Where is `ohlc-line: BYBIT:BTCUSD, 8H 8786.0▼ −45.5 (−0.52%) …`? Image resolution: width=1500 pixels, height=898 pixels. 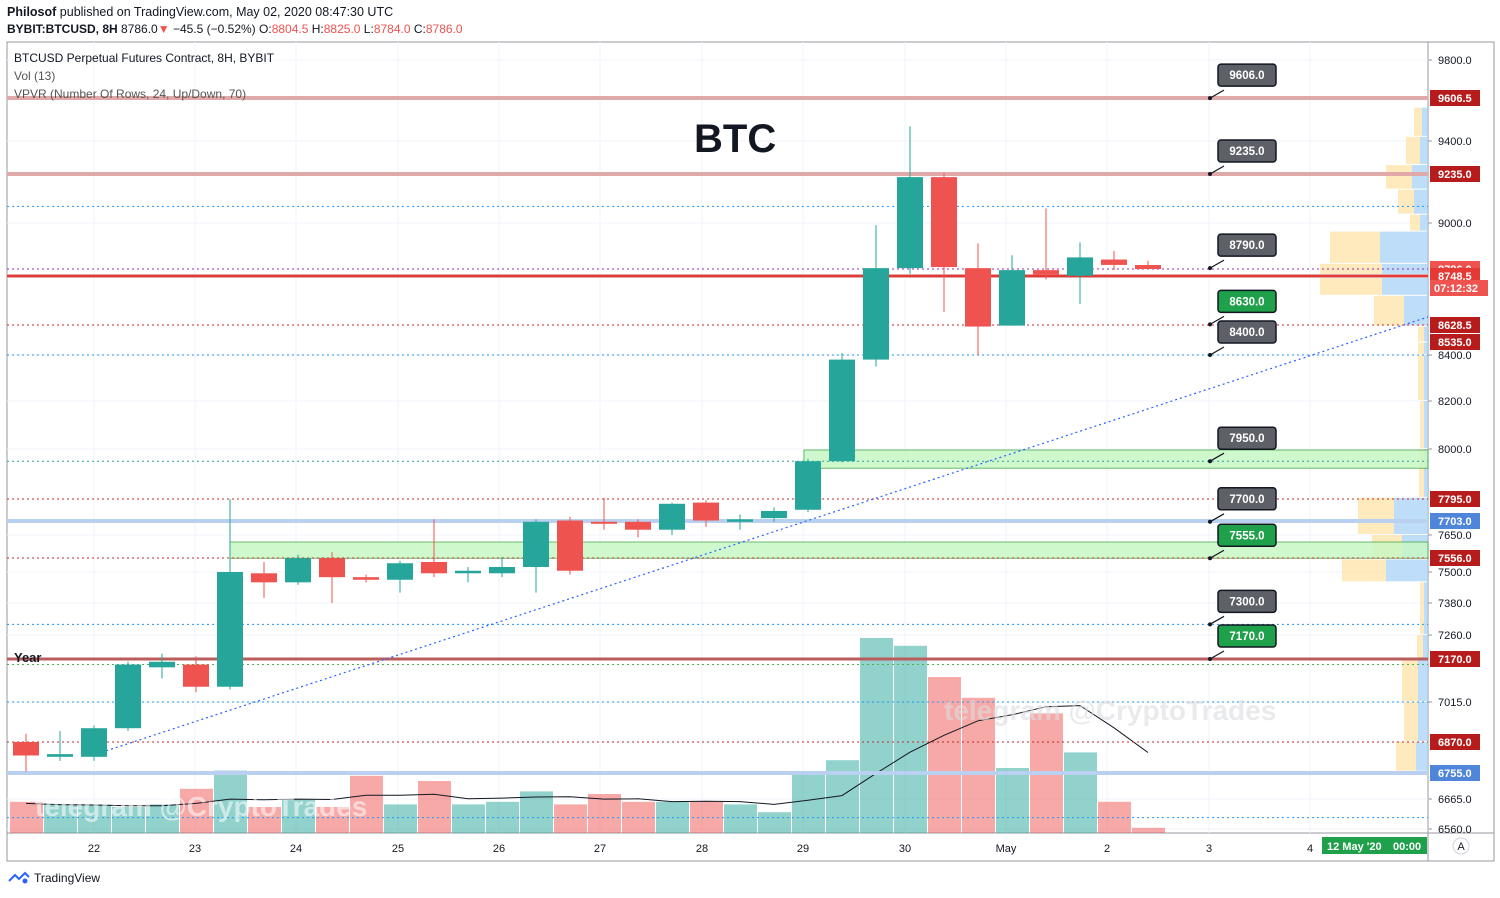 ohlc-line: BYBIT:BTCUSD, 8H 8786.0▼ −45.5 (−0.52%) … is located at coordinates (235, 29).